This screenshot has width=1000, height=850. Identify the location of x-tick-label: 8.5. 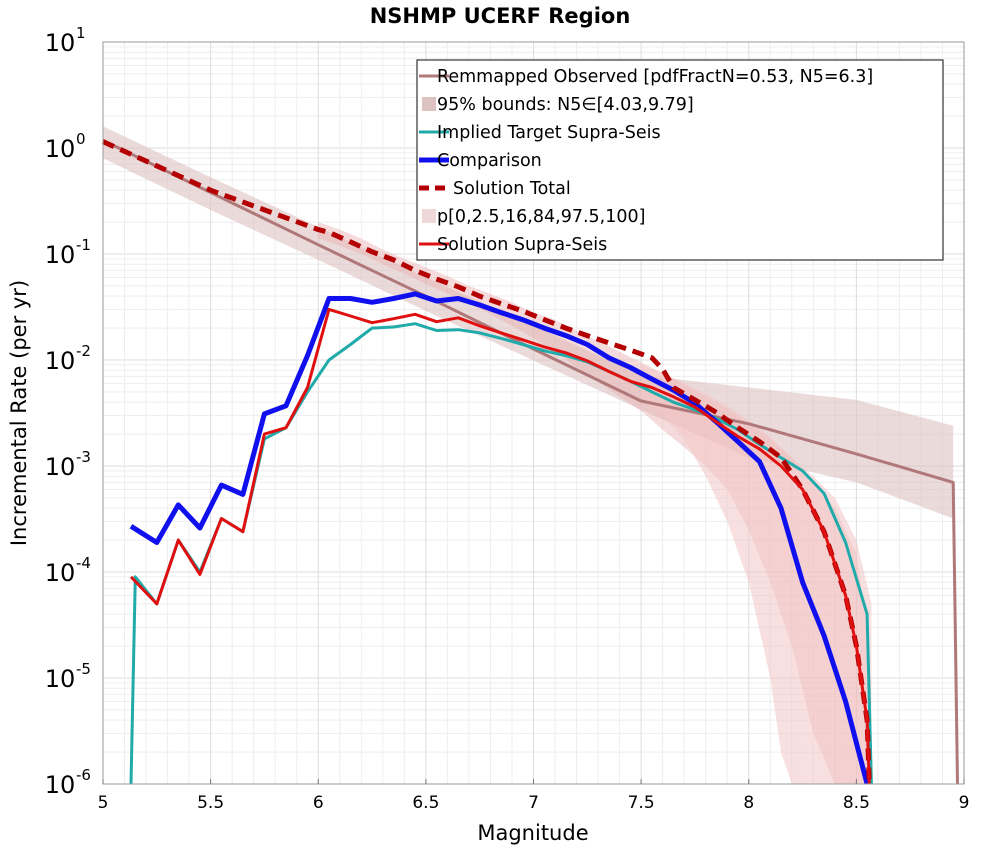
(856, 803).